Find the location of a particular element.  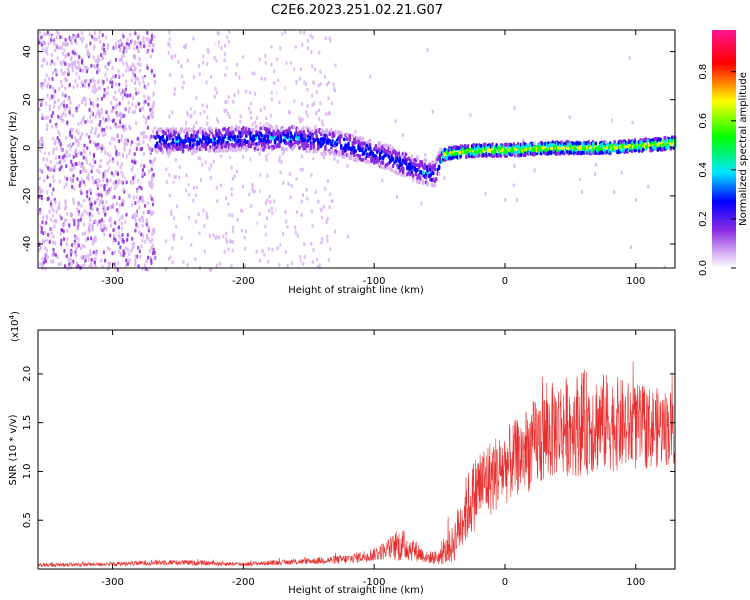

spectrogram-y-tick-label: 20 is located at coordinates (27, 99).